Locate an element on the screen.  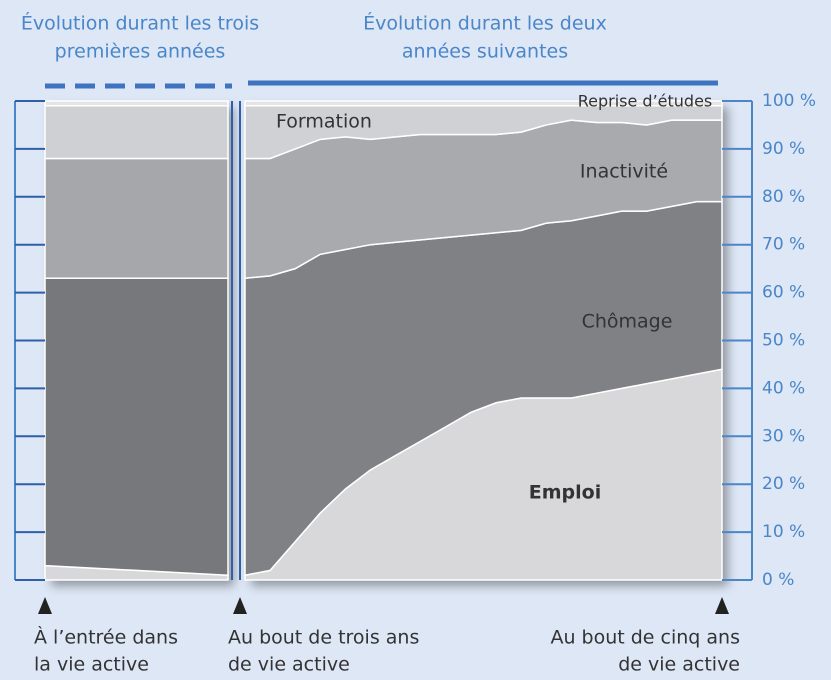
y-tick-label: 100 % is located at coordinates (789, 101).